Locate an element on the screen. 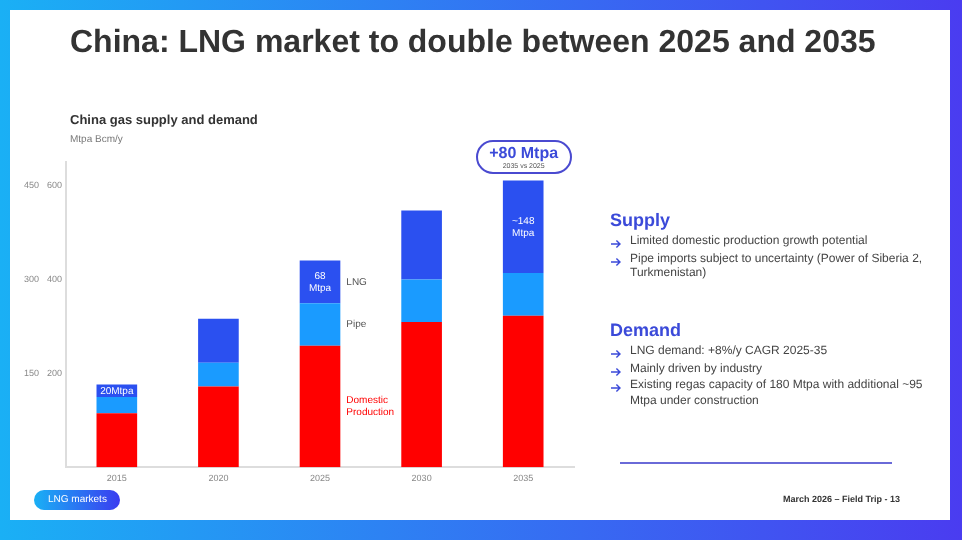 The image size is (962, 540). chart-title: China: LNG market to double between 2025 and 2035 is located at coordinates (473, 44).